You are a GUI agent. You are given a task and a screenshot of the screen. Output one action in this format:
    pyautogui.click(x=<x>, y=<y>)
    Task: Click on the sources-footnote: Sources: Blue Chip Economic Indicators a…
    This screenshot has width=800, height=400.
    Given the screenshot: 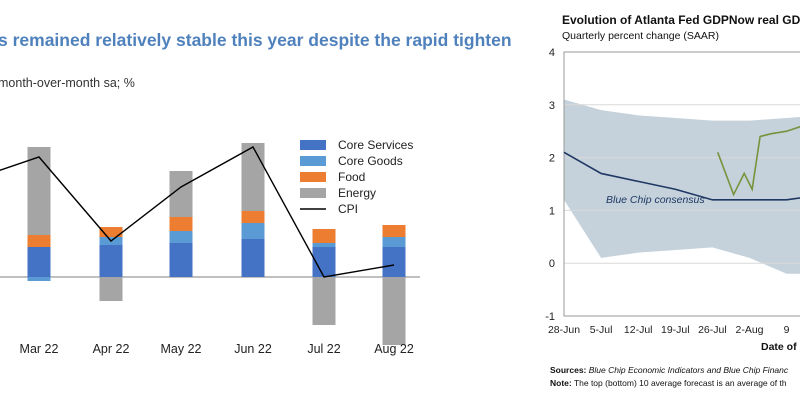 What is the action you would take?
    pyautogui.click(x=669, y=370)
    